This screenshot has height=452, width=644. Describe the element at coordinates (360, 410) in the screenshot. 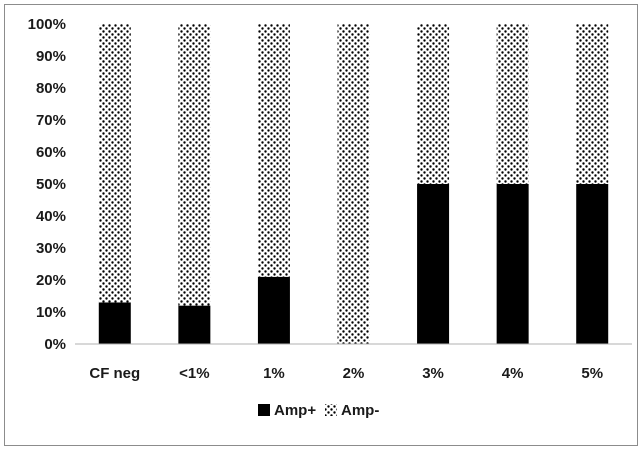

I see `legend-label-amp-minus: Amp-` at that location.